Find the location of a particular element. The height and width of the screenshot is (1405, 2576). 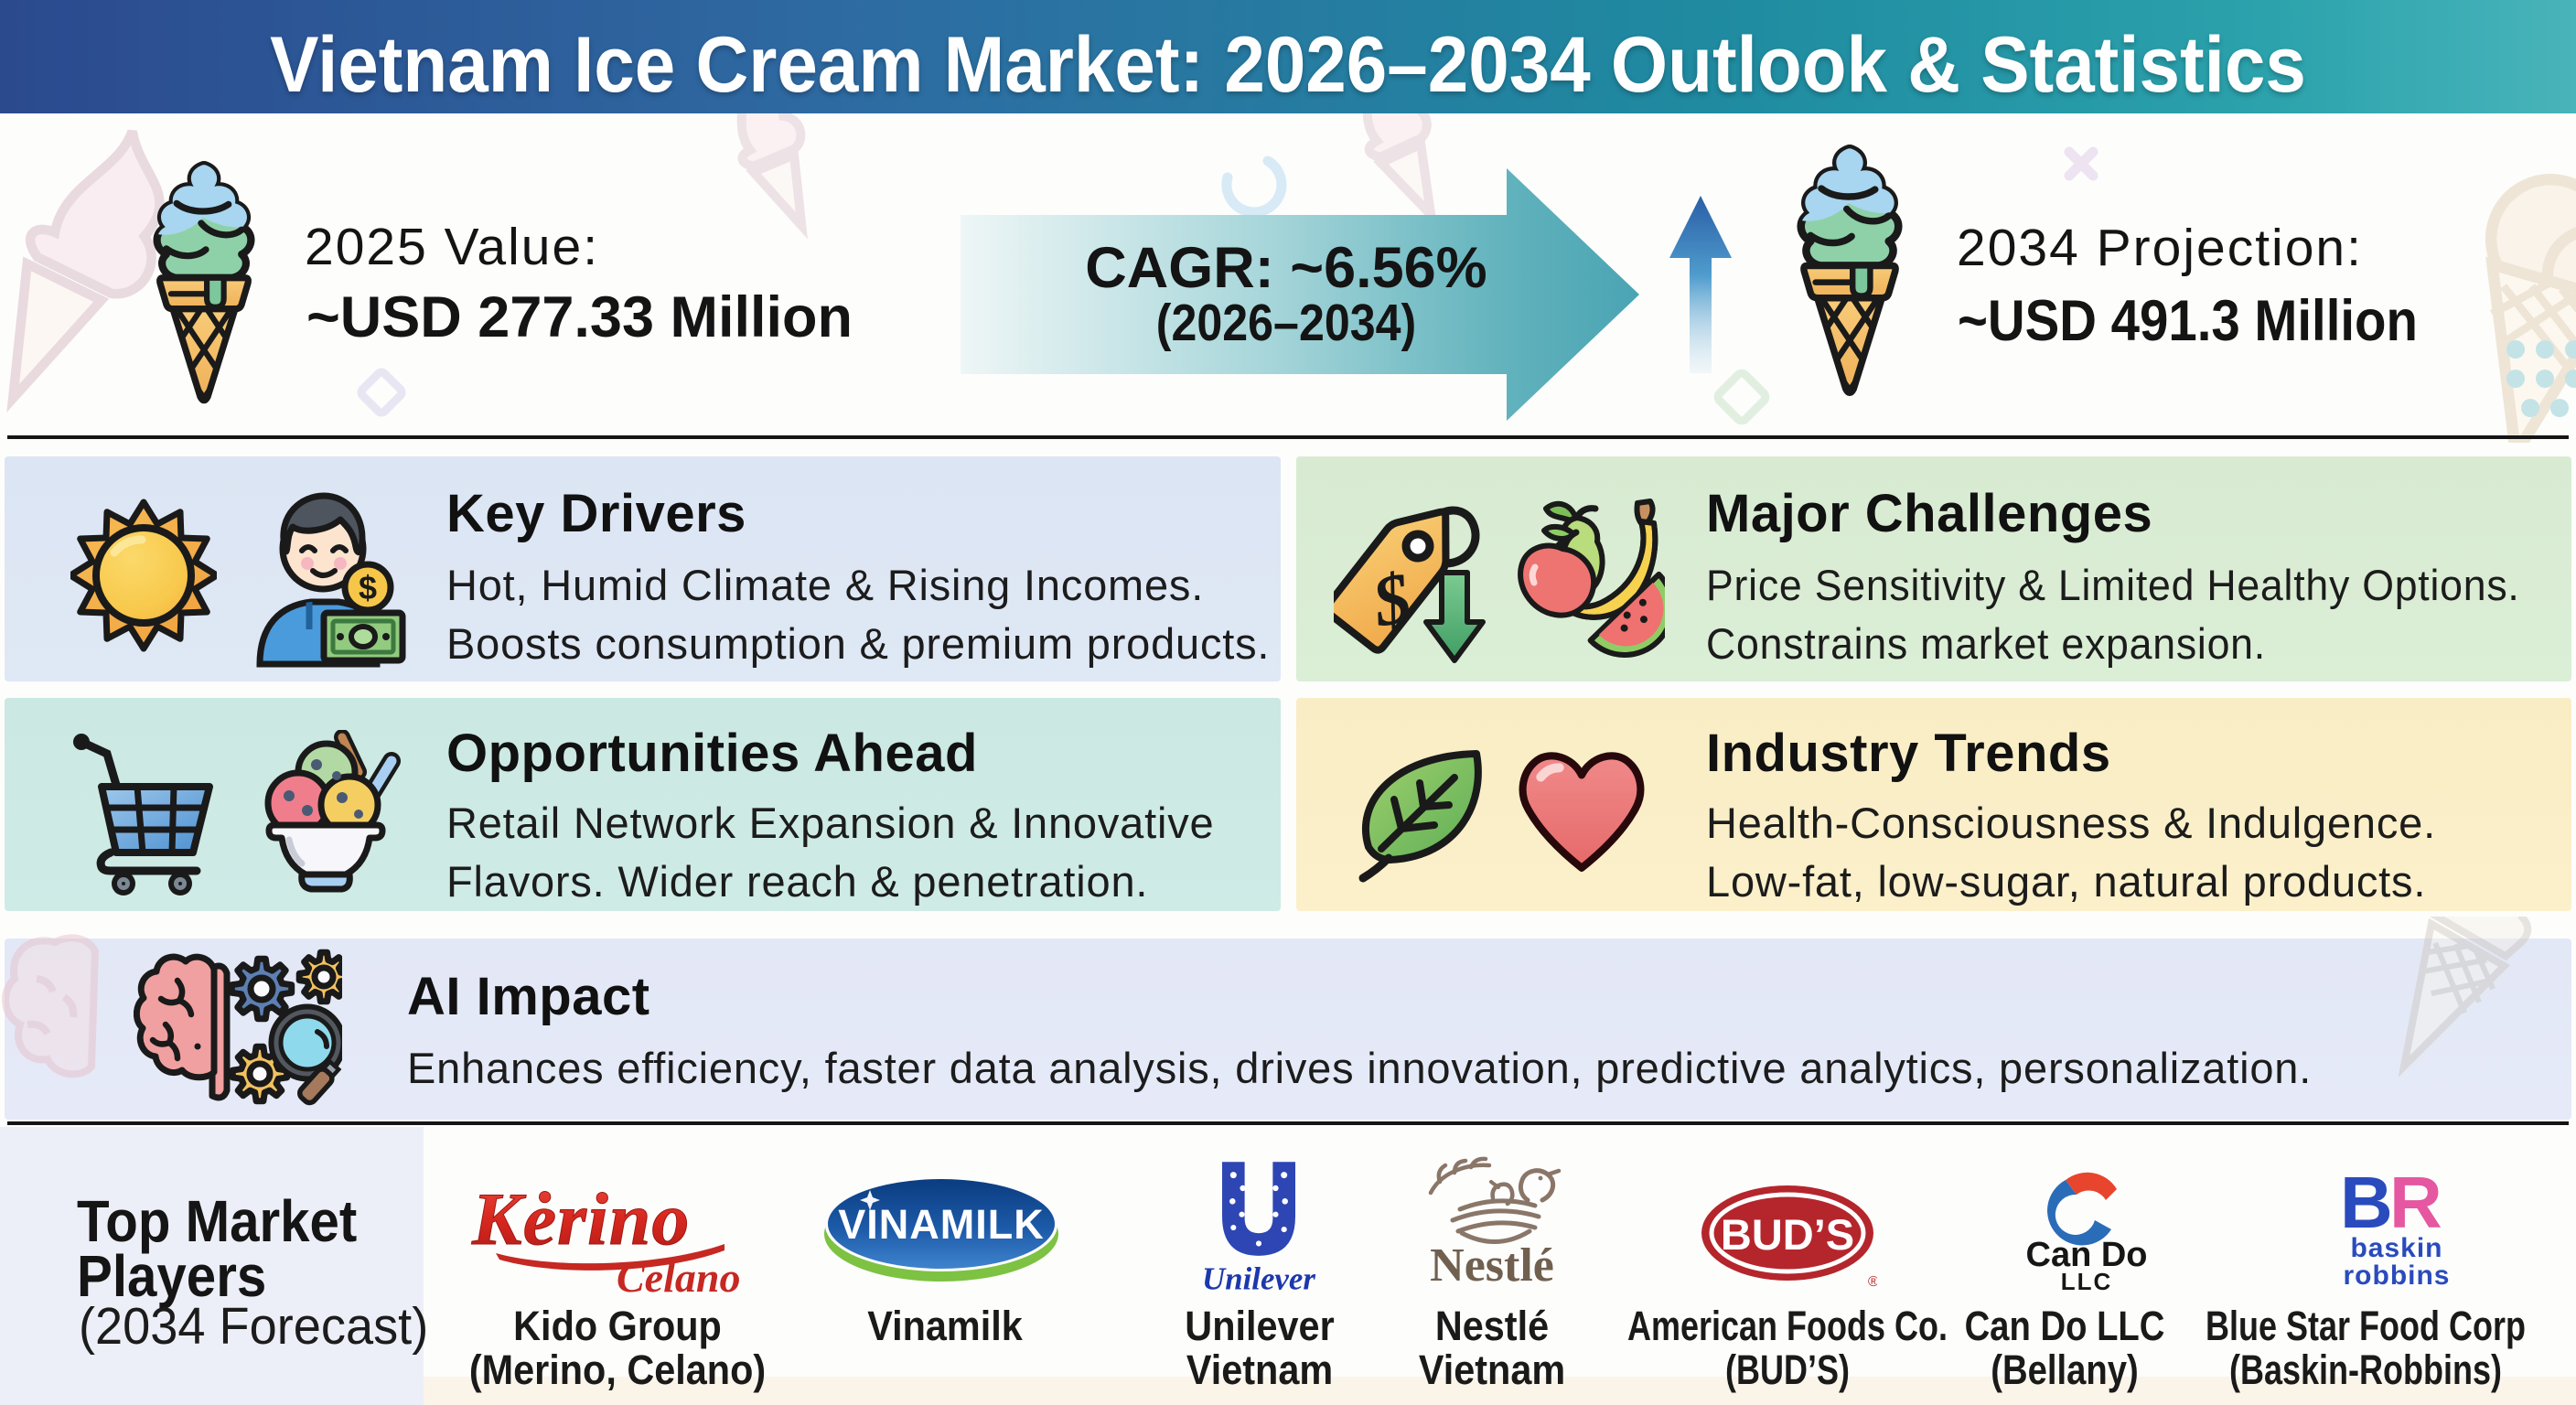

svg-text: BUD’S is located at coordinates (1788, 1234).